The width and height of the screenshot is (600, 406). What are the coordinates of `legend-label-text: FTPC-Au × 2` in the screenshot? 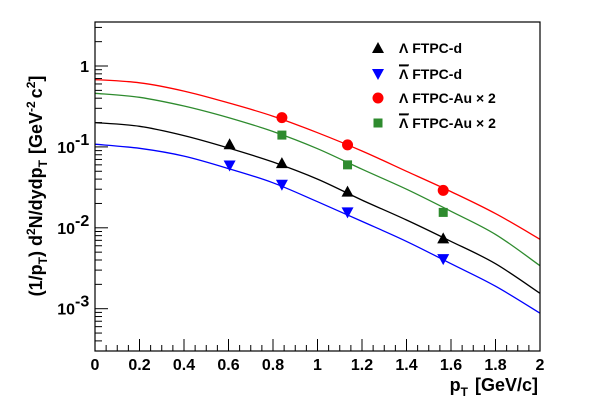 It's located at (452, 123).